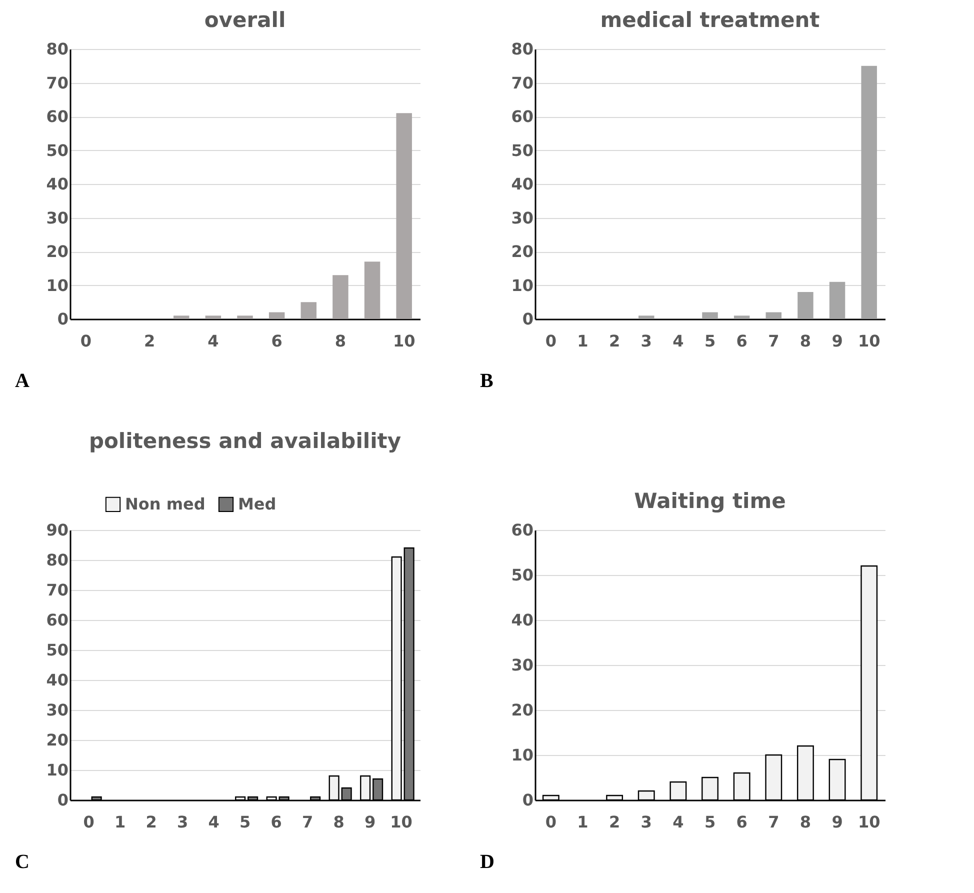 The image size is (974, 893). What do you see at coordinates (57, 530) in the screenshot?
I see `y-tick-label: 90` at bounding box center [57, 530].